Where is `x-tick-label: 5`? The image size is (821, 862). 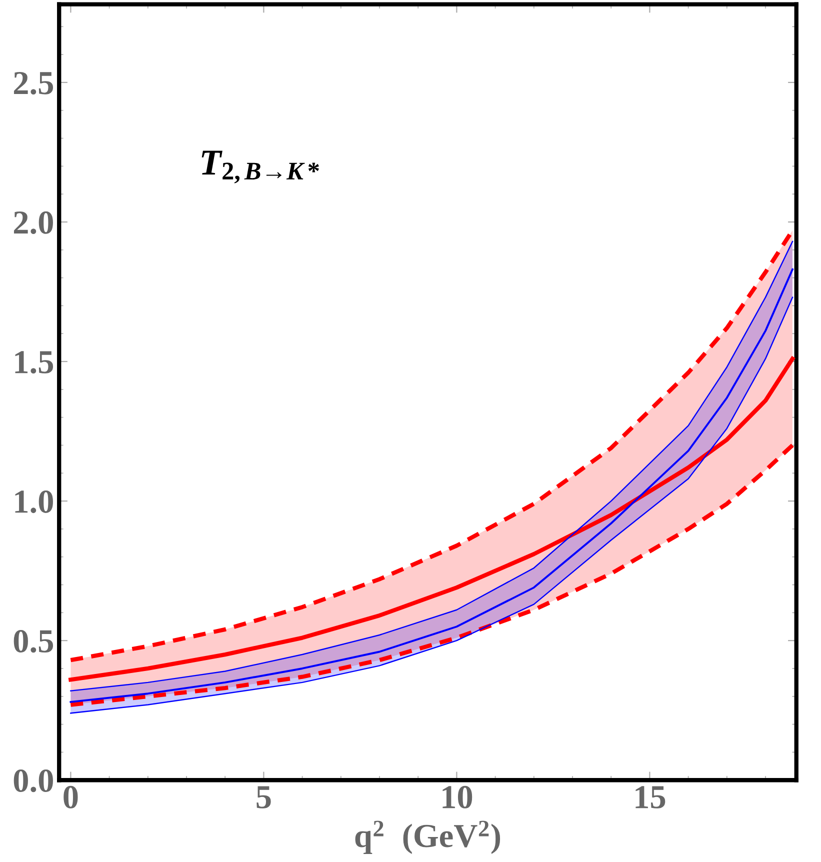
x-tick-label: 5 is located at coordinates (263, 797).